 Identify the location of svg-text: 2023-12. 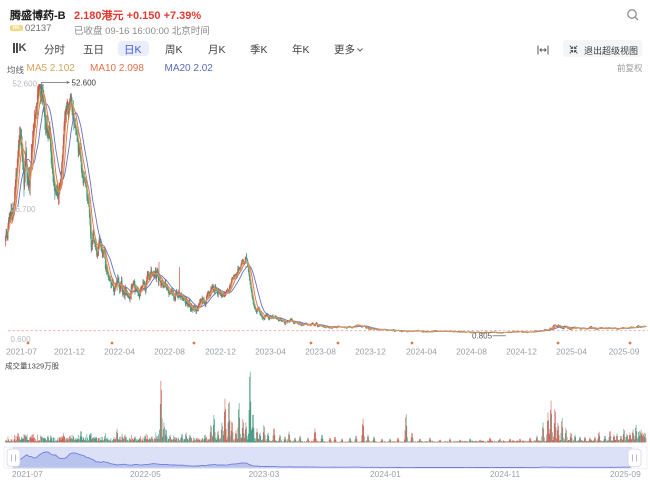
(370, 352).